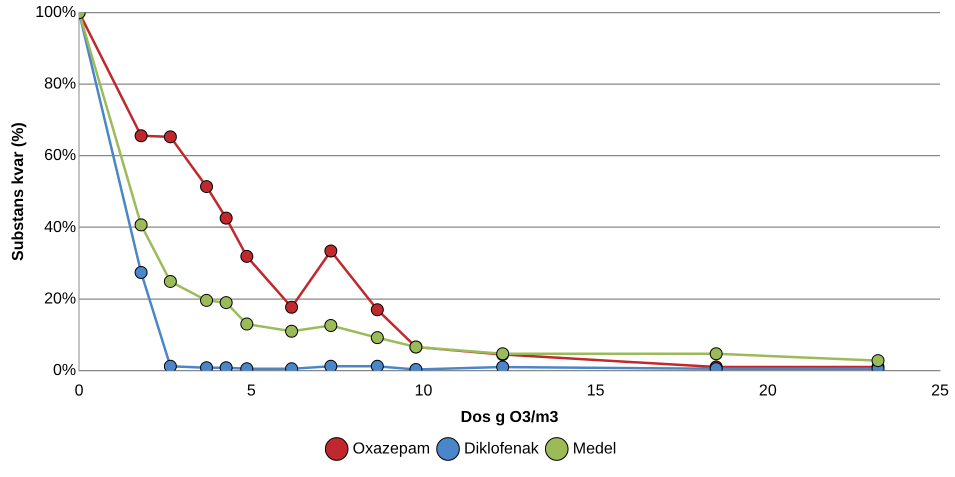  Describe the element at coordinates (60, 227) in the screenshot. I see `y-tick-label: 40%` at that location.